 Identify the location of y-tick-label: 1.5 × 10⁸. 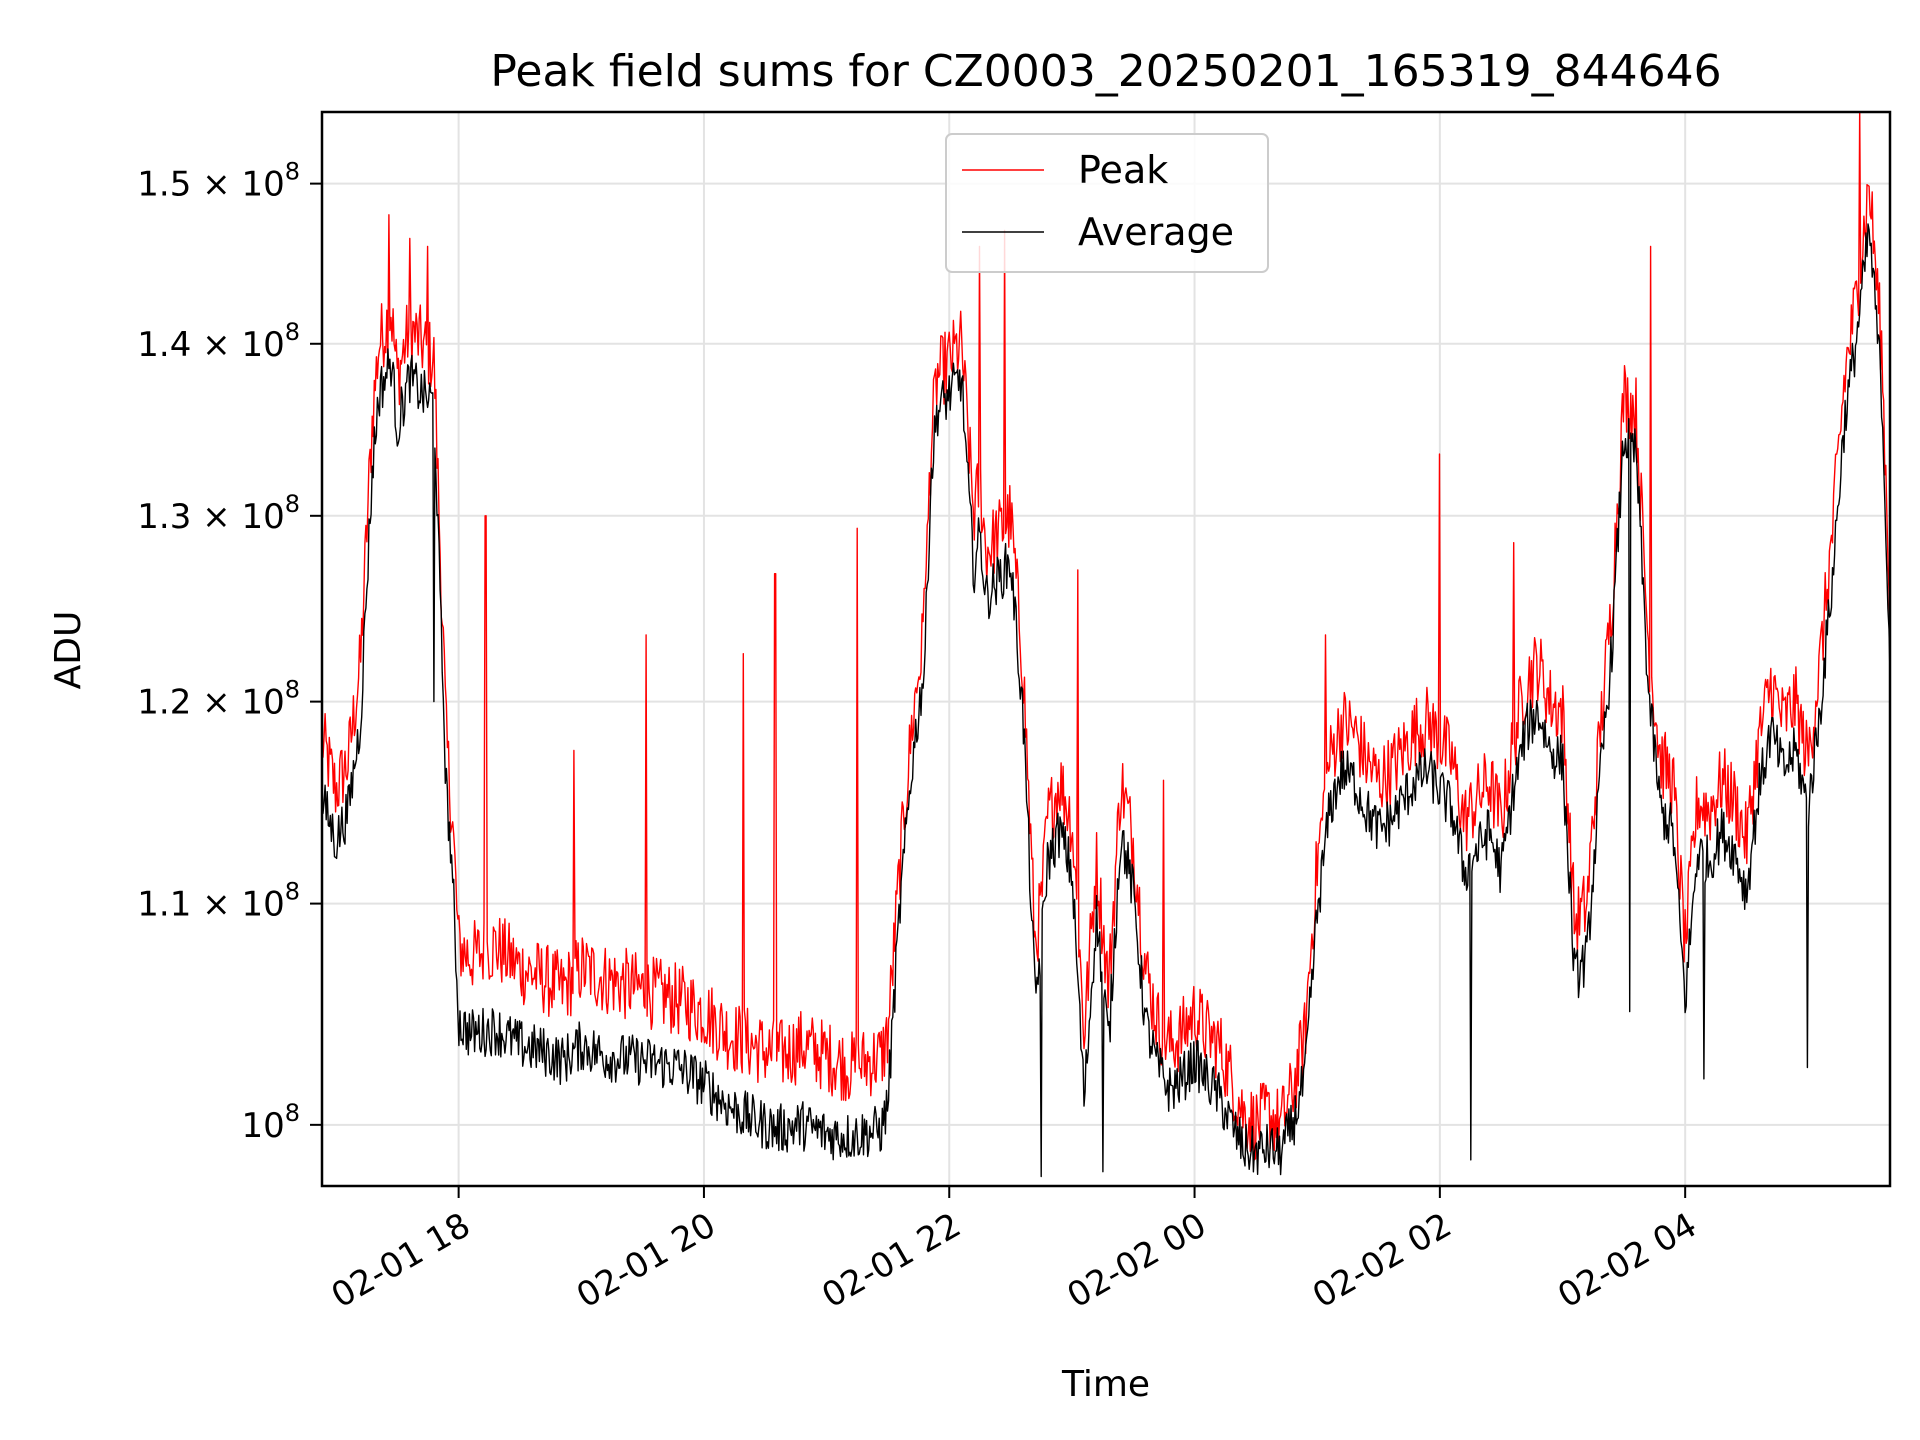
(218, 181).